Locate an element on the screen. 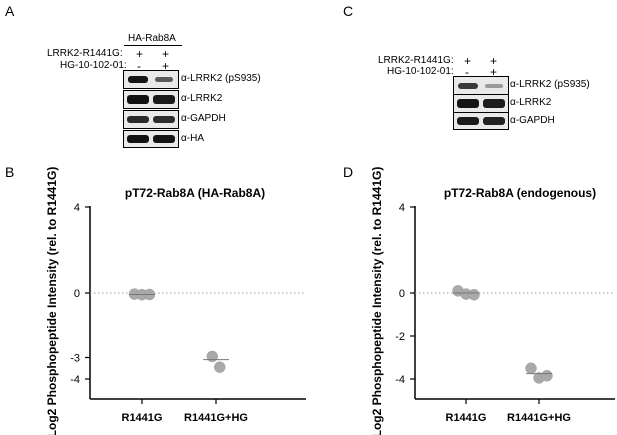 This screenshot has height=435, width=617. blot-label-a-ps935: α-LRRK2 (pS935) is located at coordinates (221, 78).